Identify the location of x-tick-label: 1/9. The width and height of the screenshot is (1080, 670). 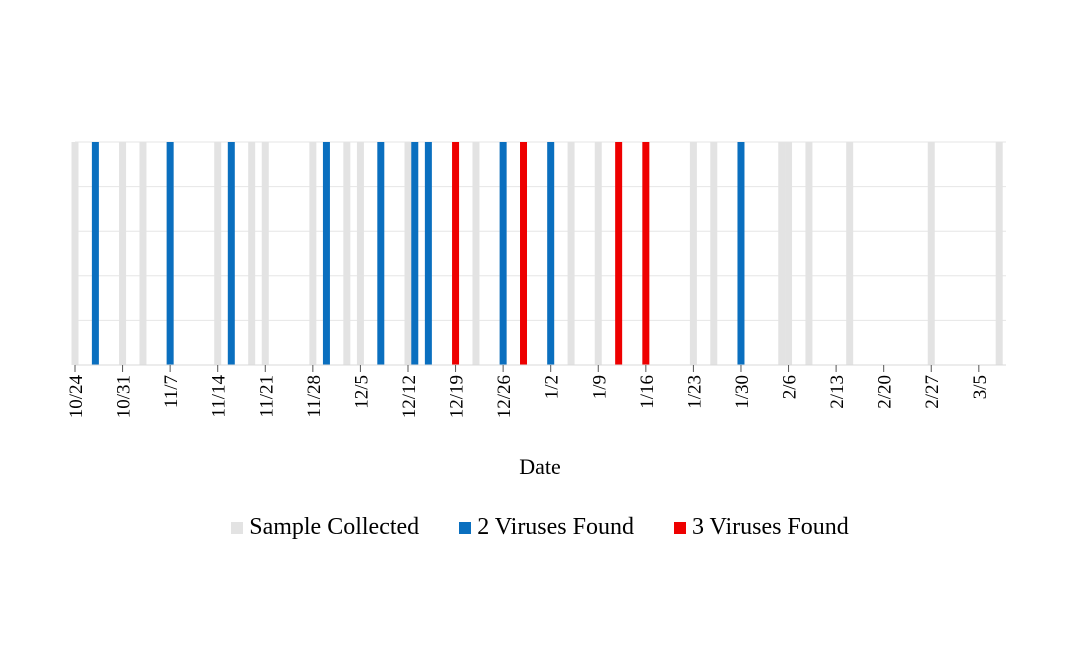
(599, 387).